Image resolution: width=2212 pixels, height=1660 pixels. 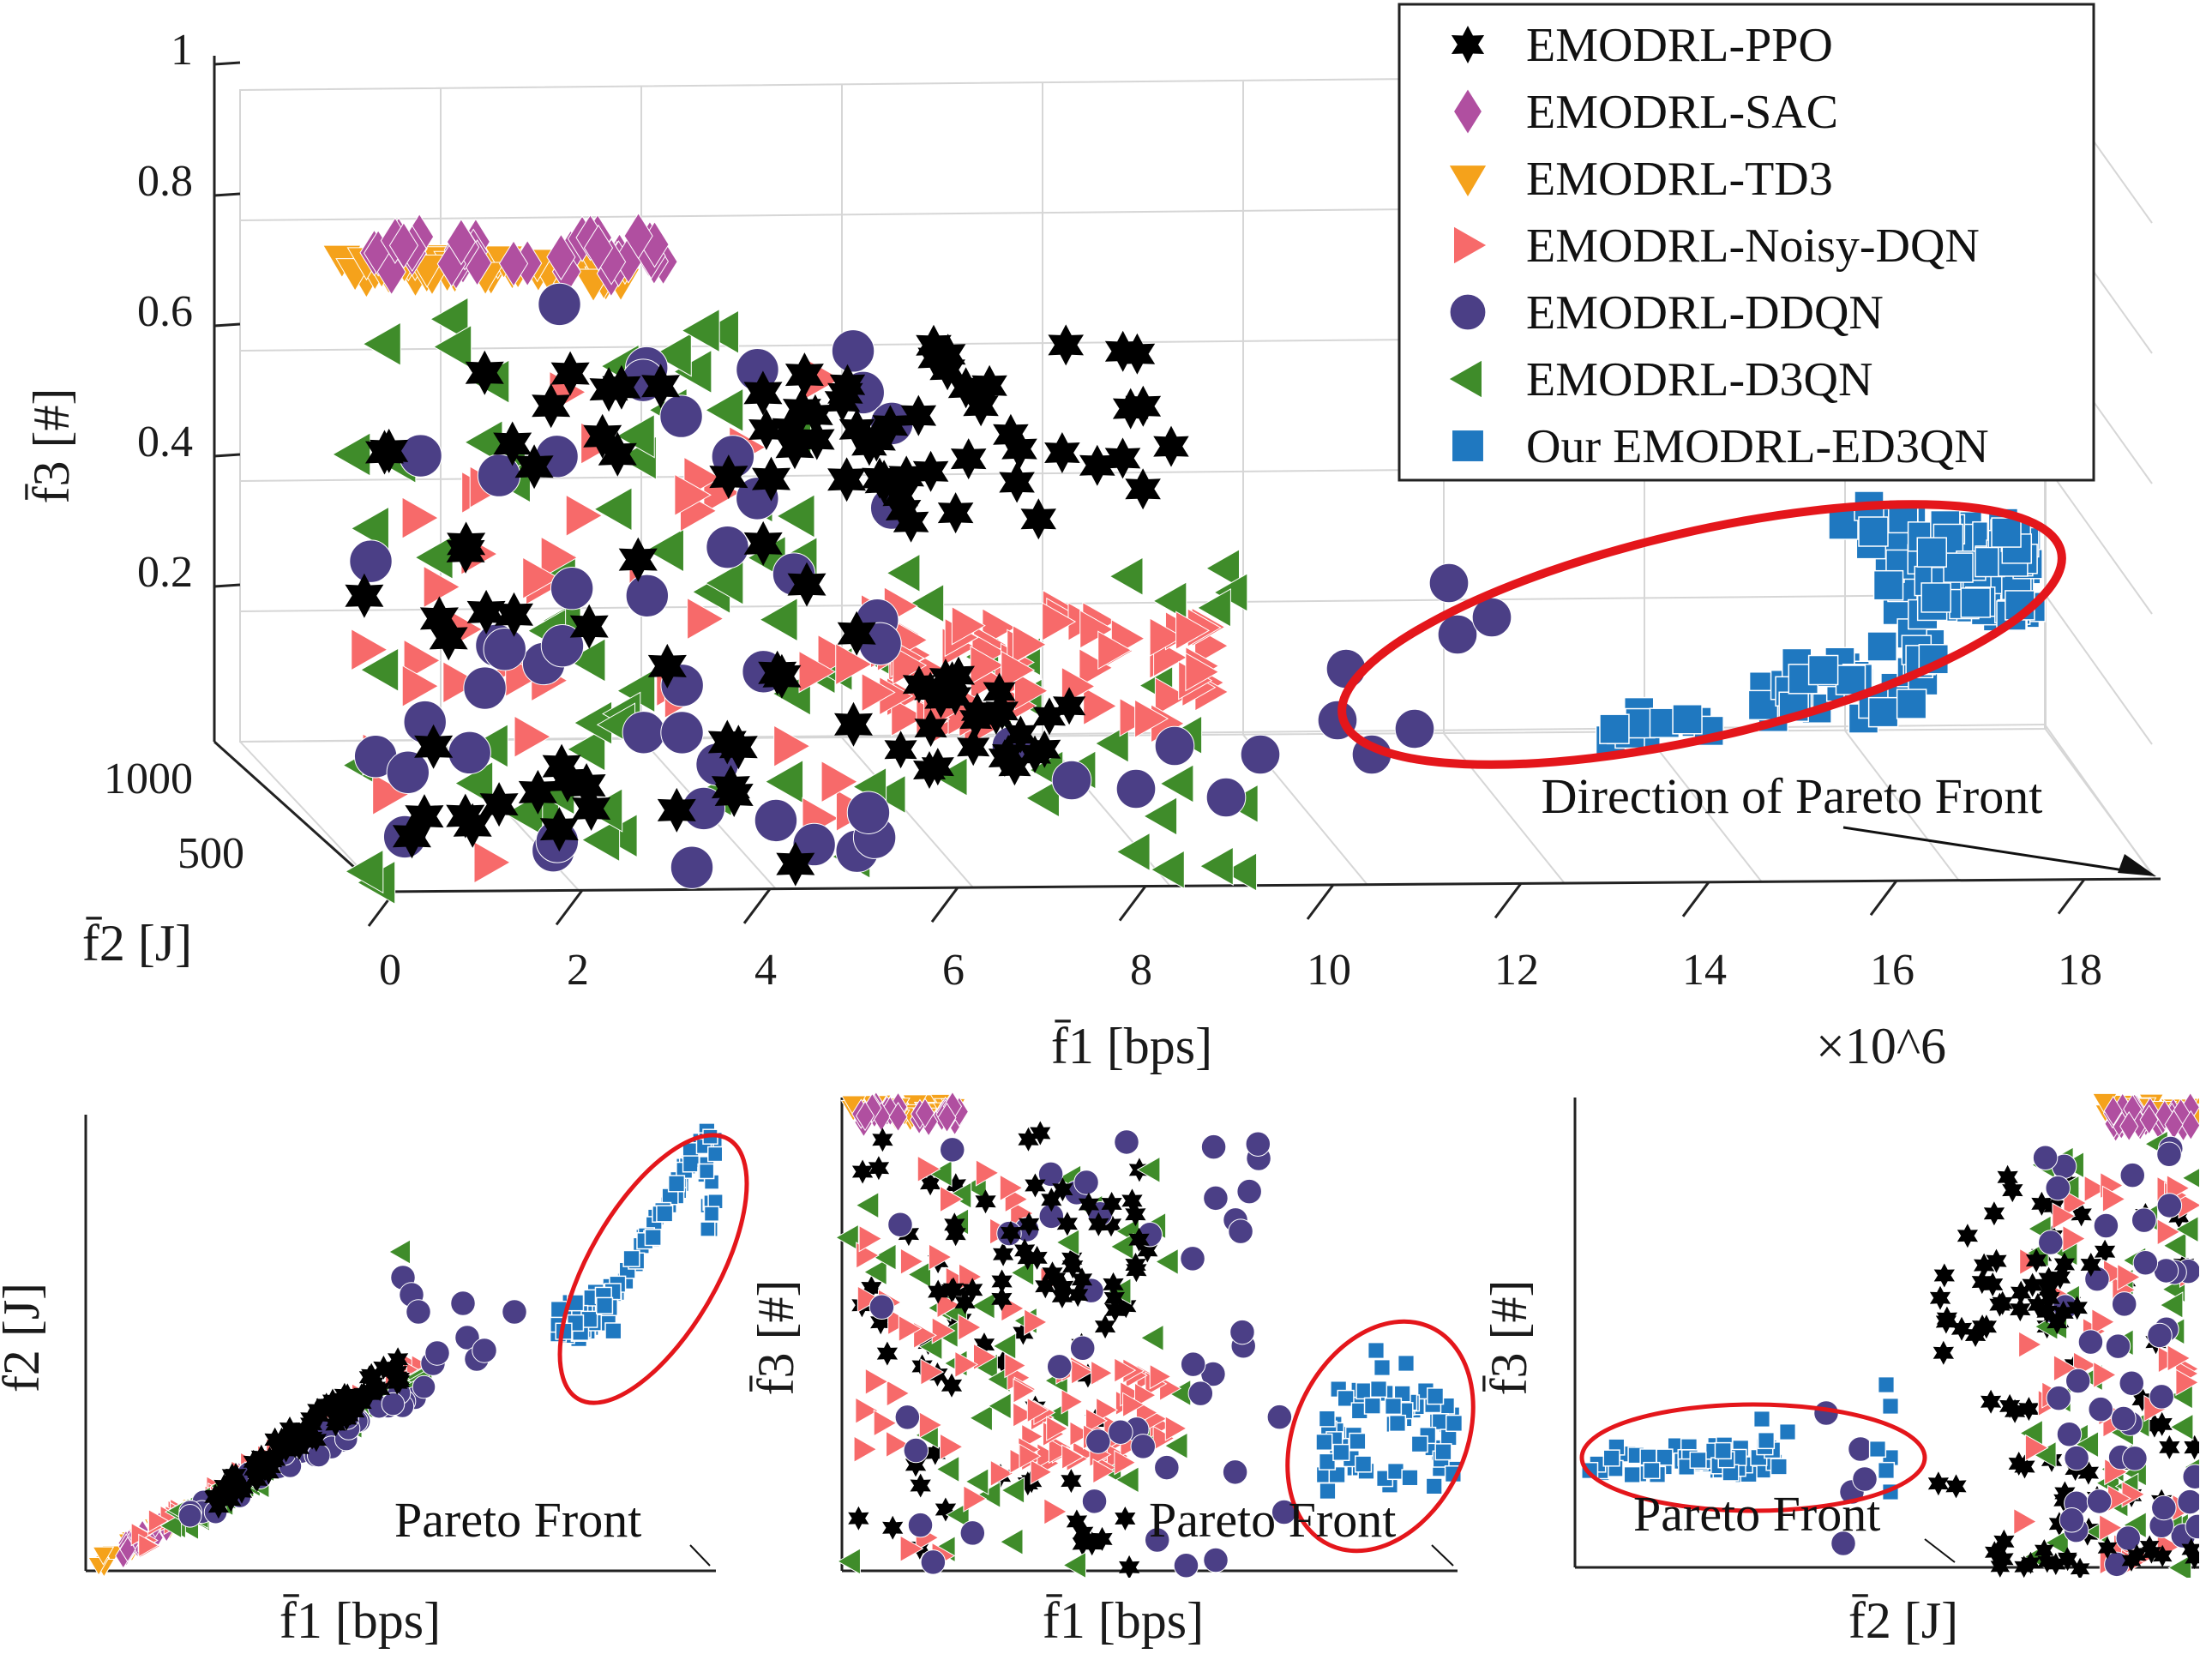 I want to click on x-tick-label: 6, so click(x=953, y=970).